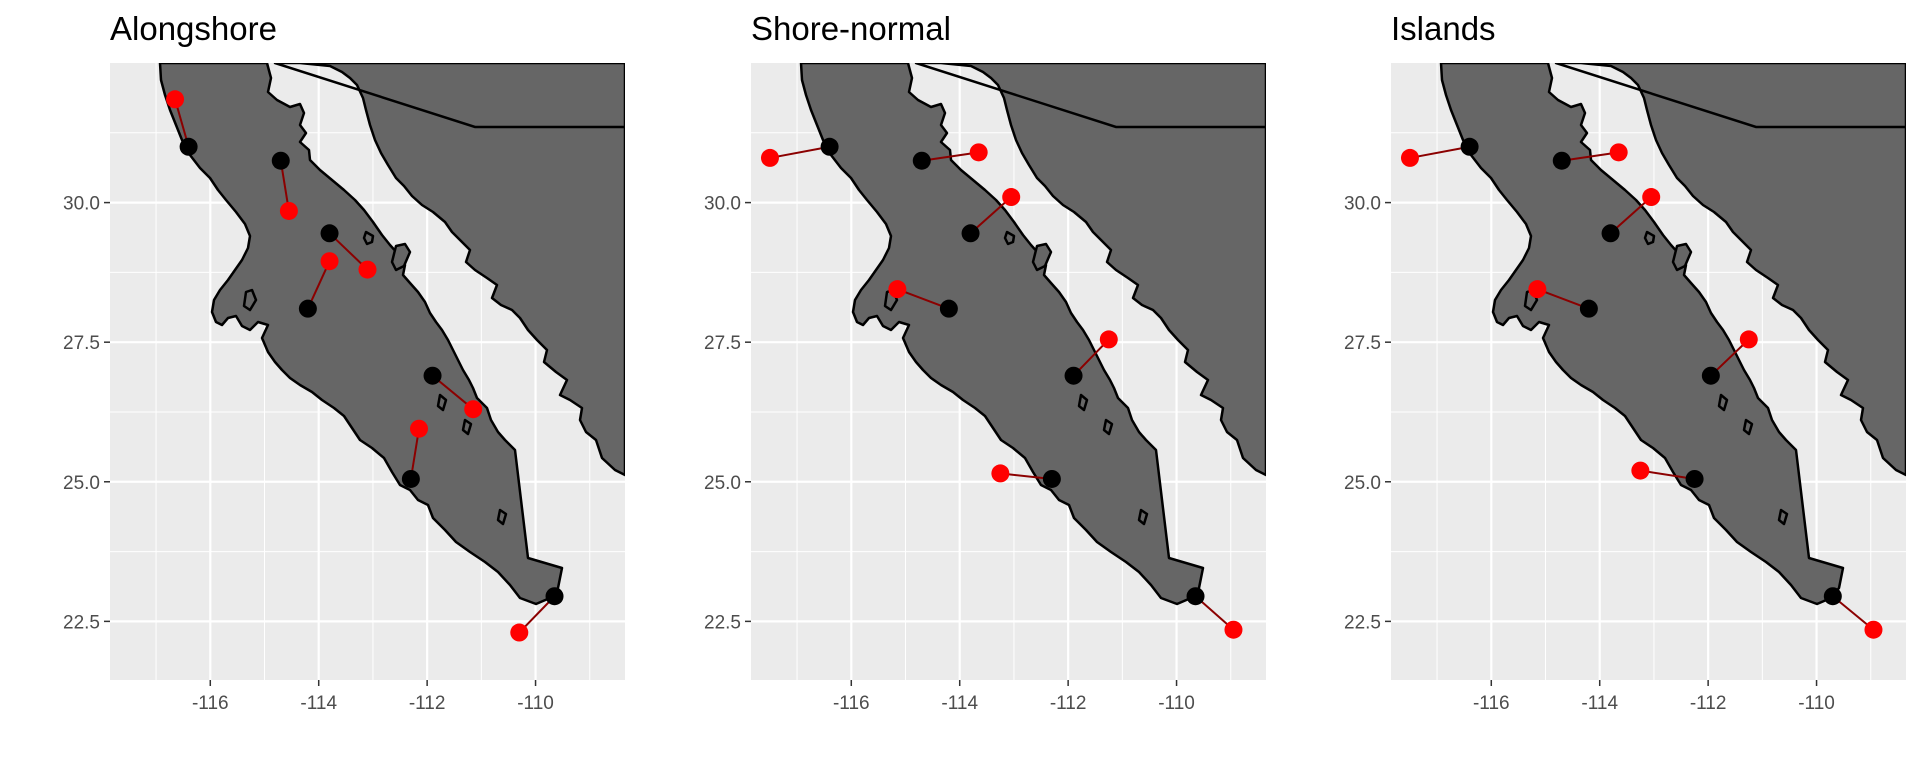  Describe the element at coordinates (193, 28) in the screenshot. I see `panel-title: Alongshore` at that location.